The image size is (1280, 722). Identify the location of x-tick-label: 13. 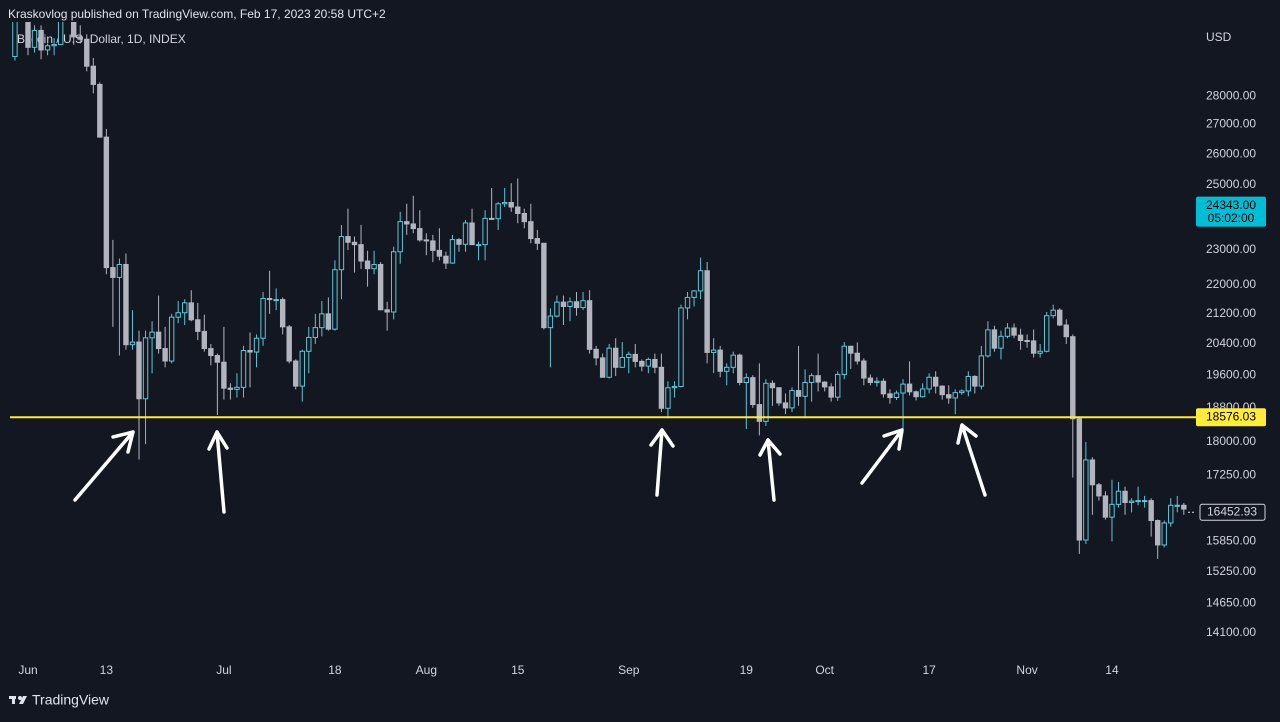
(107, 670).